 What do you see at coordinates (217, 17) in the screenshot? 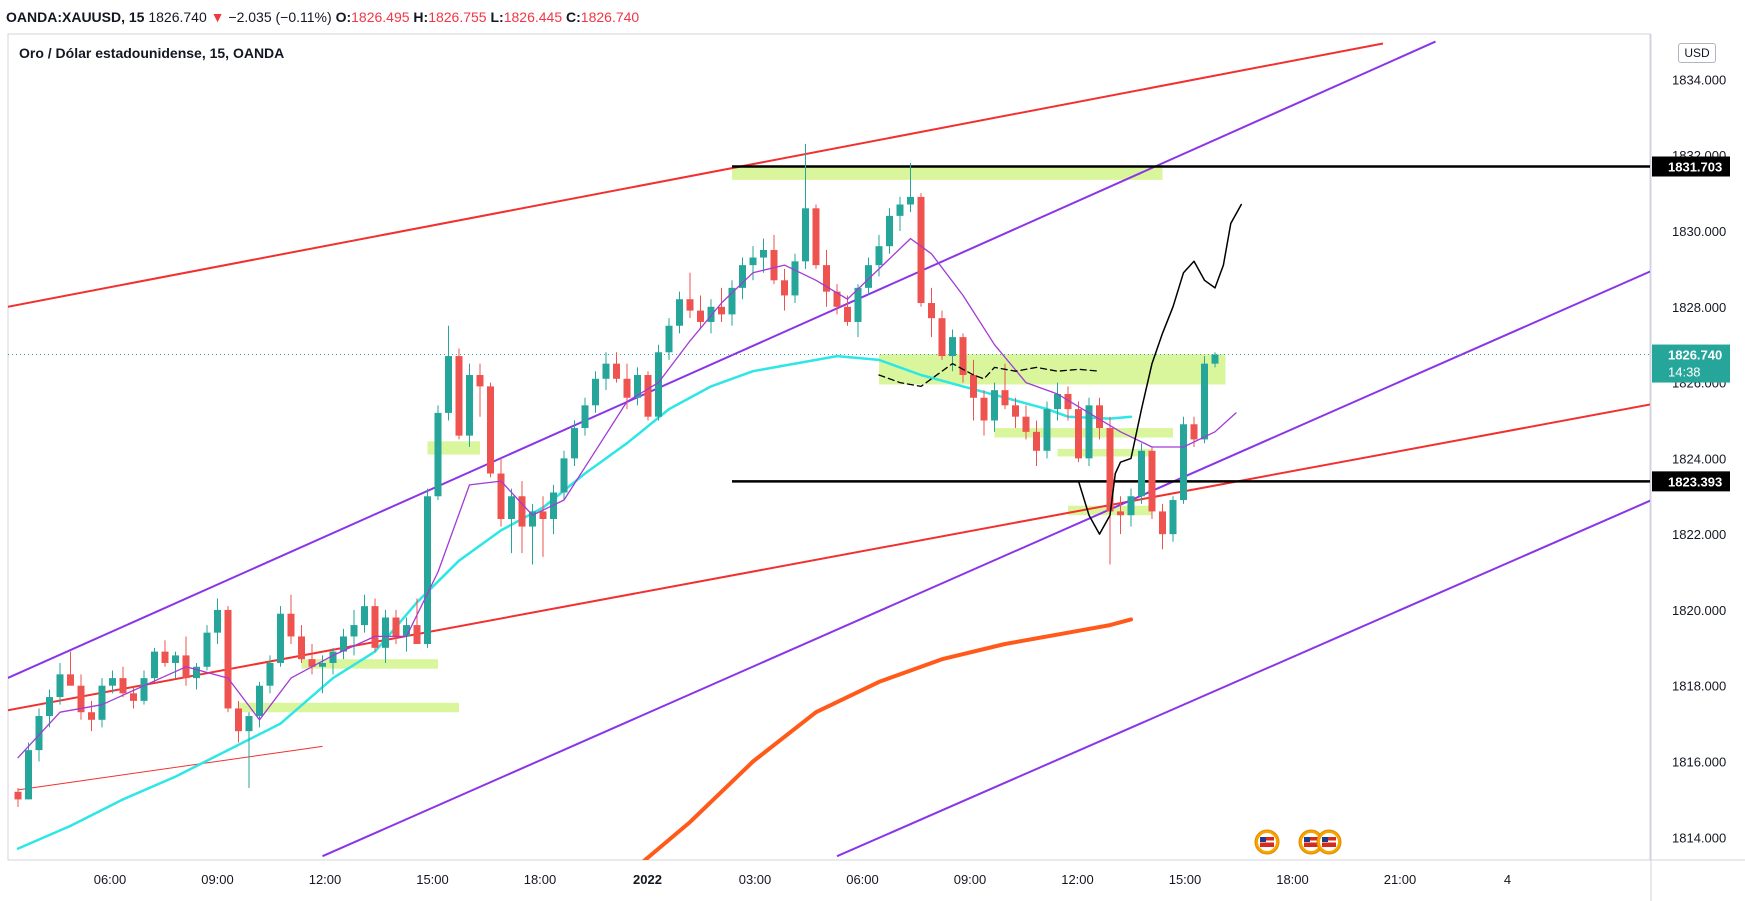
I see `down-arrow-icon: ▼` at bounding box center [217, 17].